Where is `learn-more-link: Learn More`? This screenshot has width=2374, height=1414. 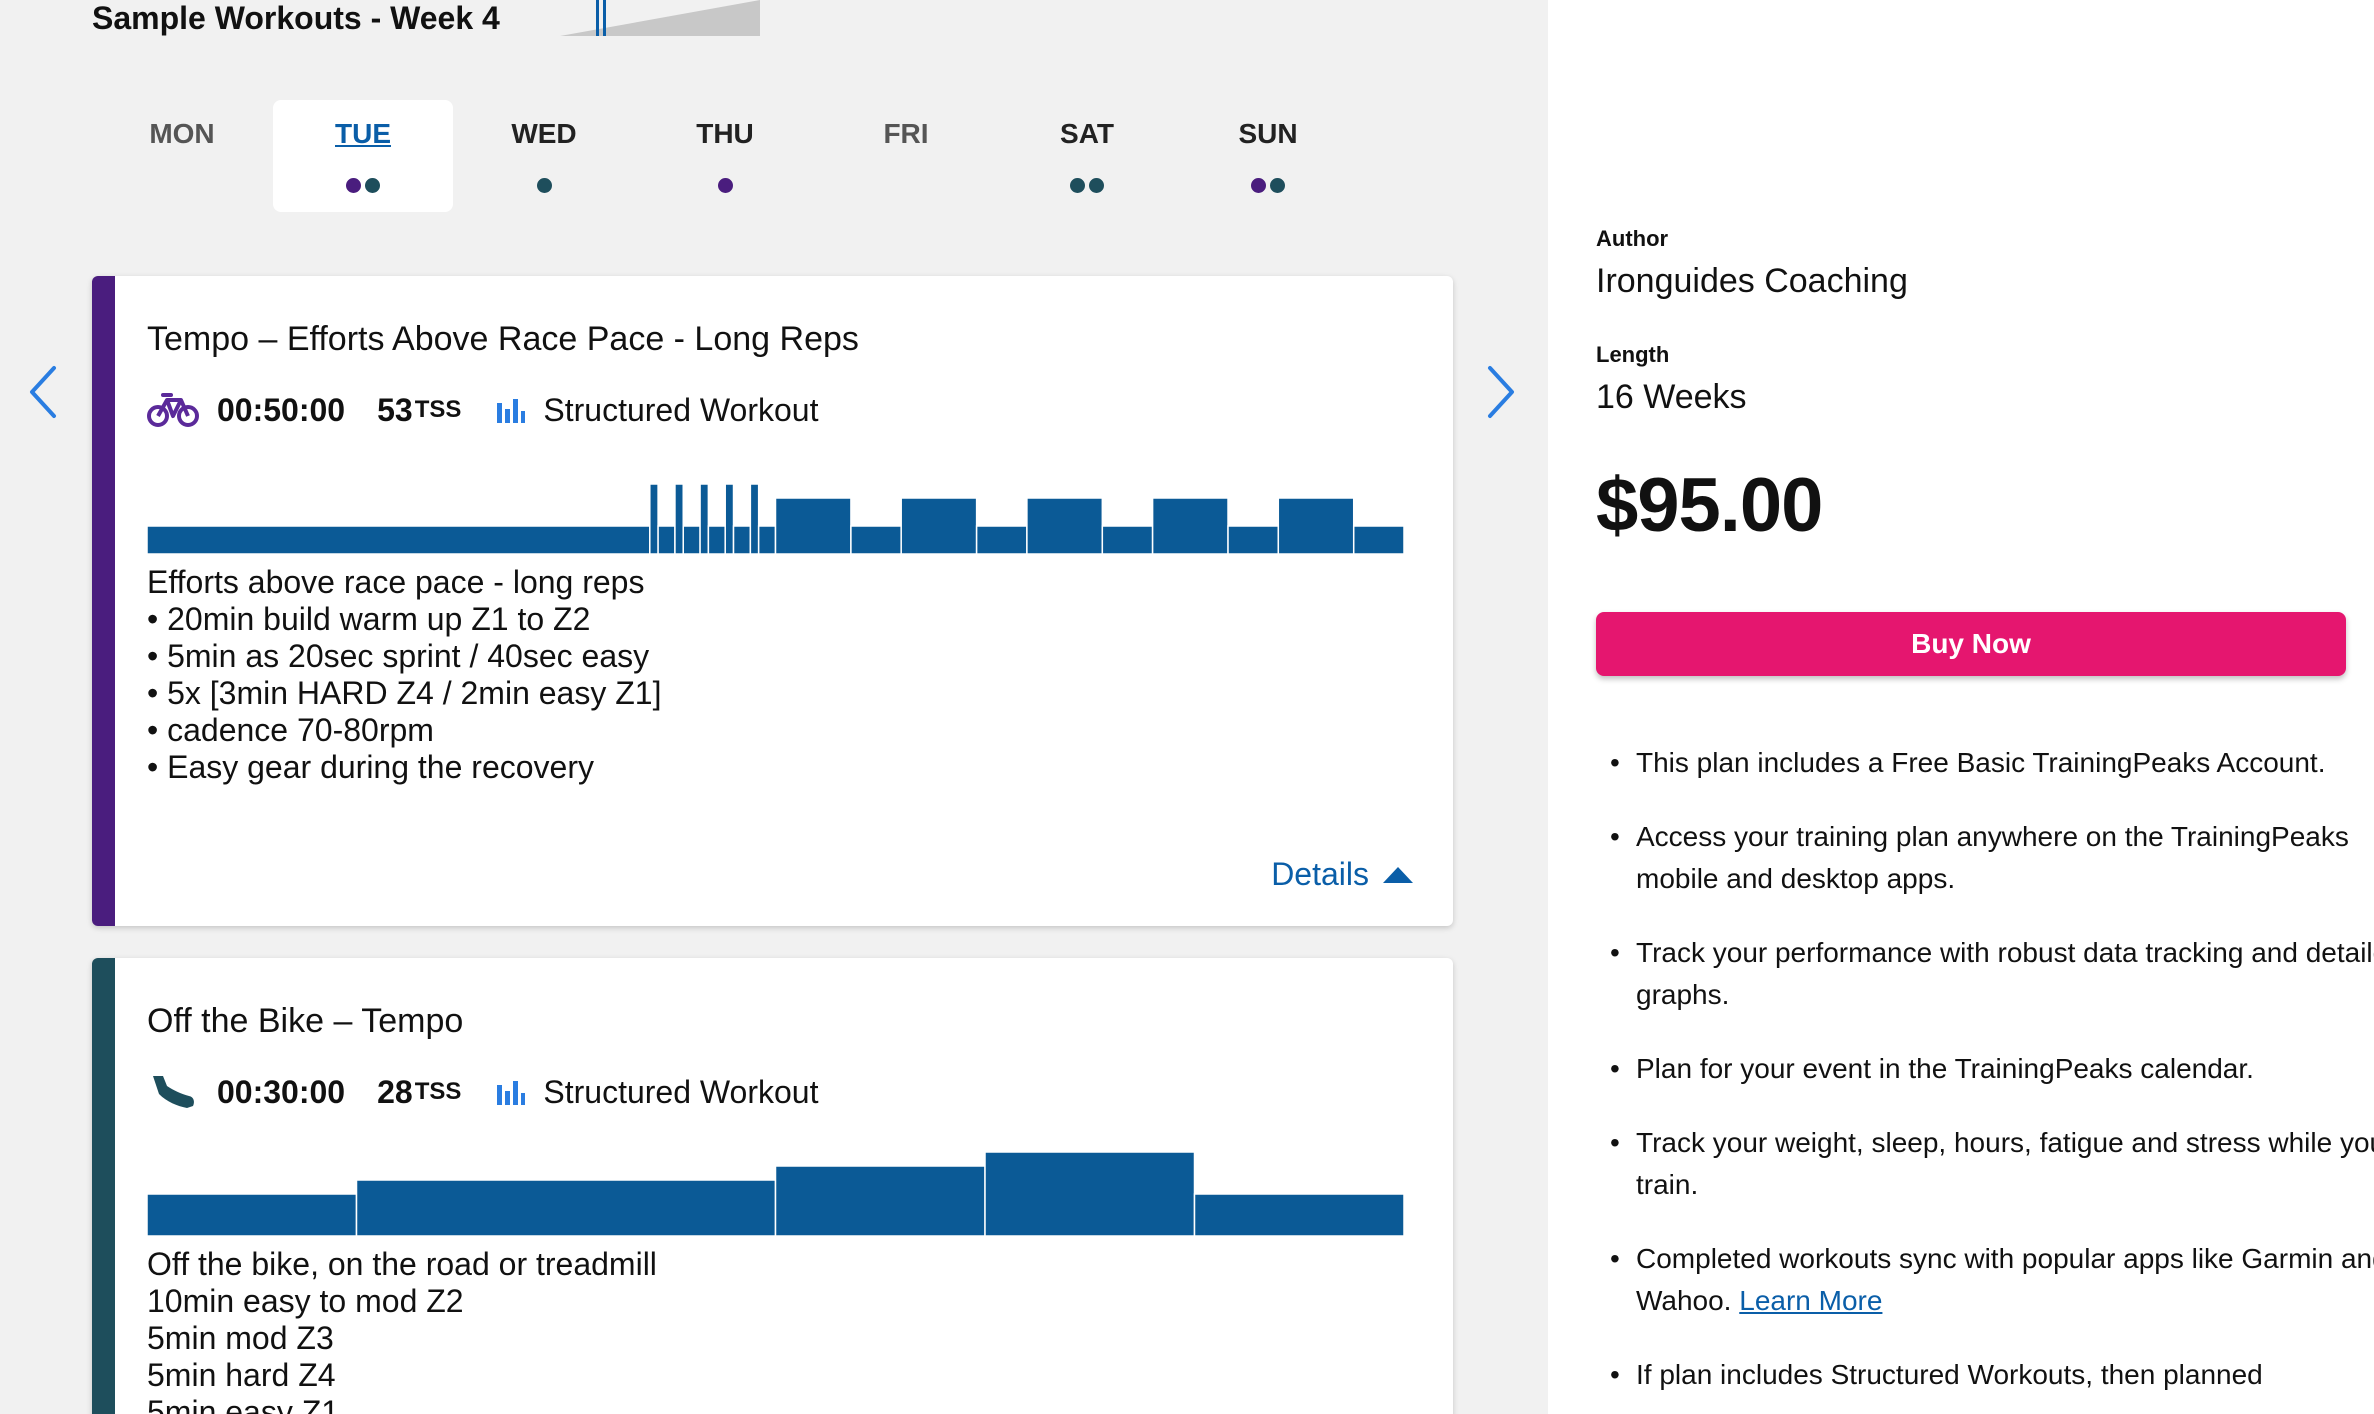
learn-more-link: Learn More is located at coordinates (1811, 1300).